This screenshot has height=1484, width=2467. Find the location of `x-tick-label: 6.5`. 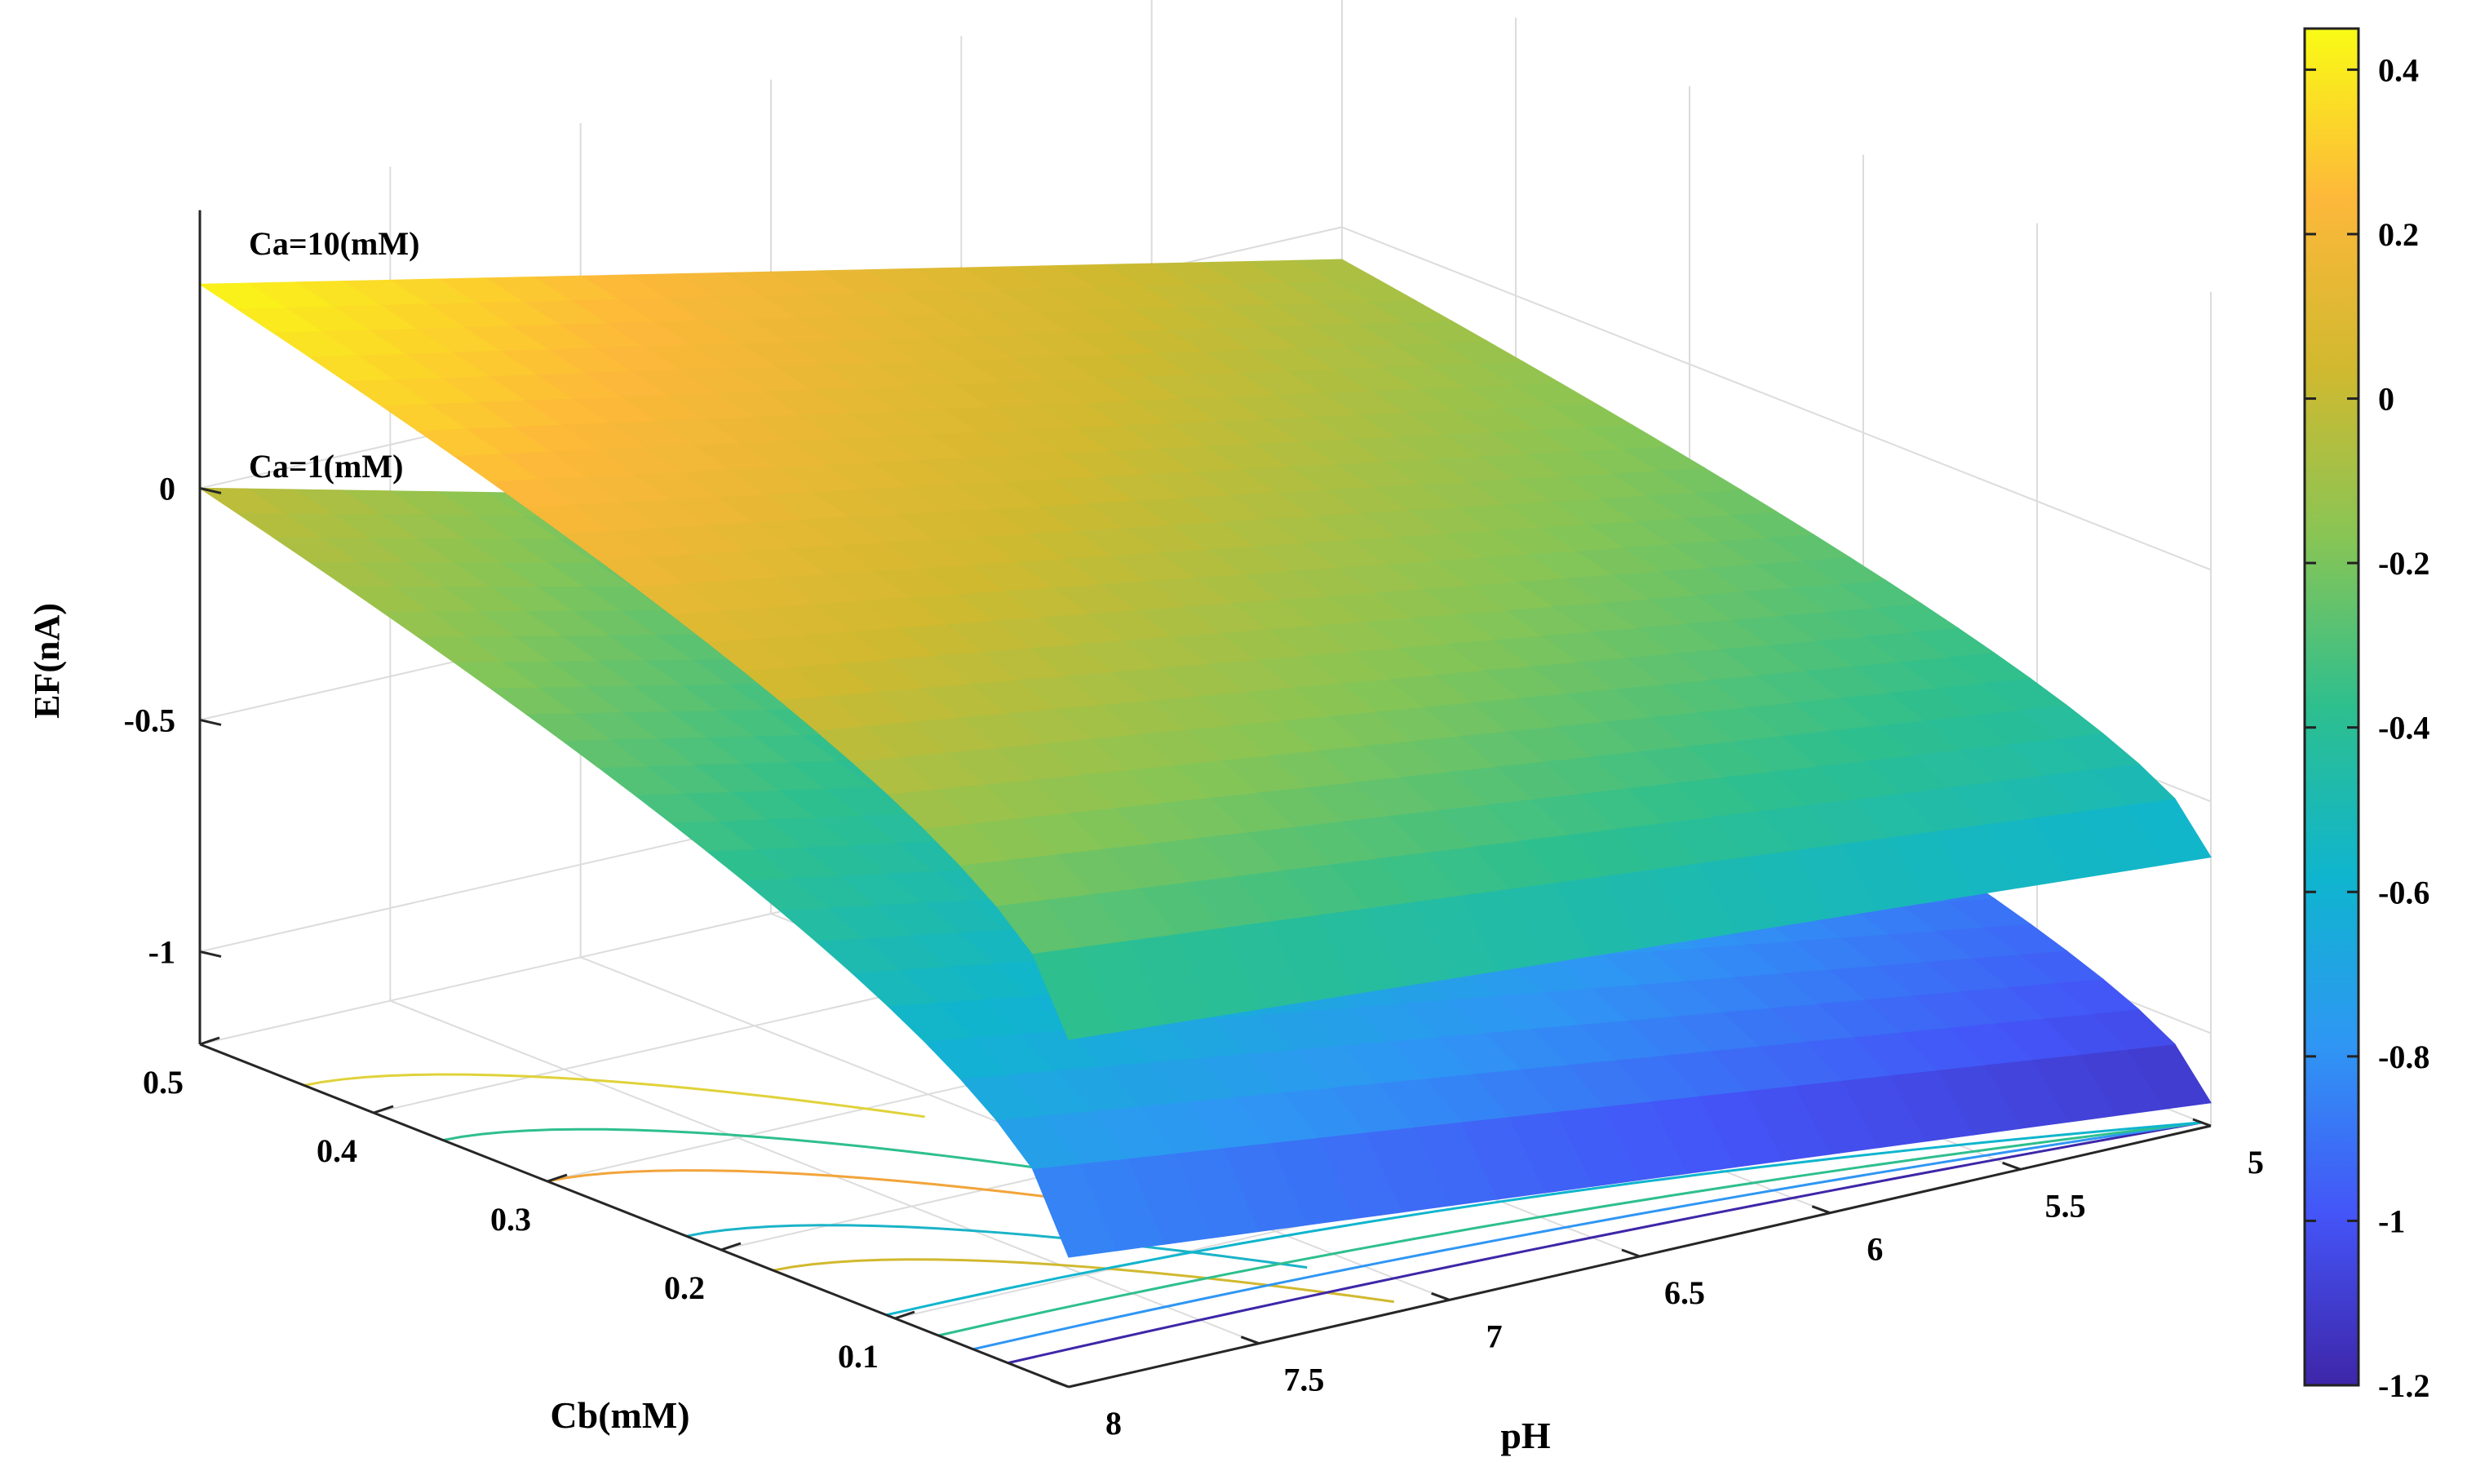

x-tick-label: 6.5 is located at coordinates (1684, 1292).